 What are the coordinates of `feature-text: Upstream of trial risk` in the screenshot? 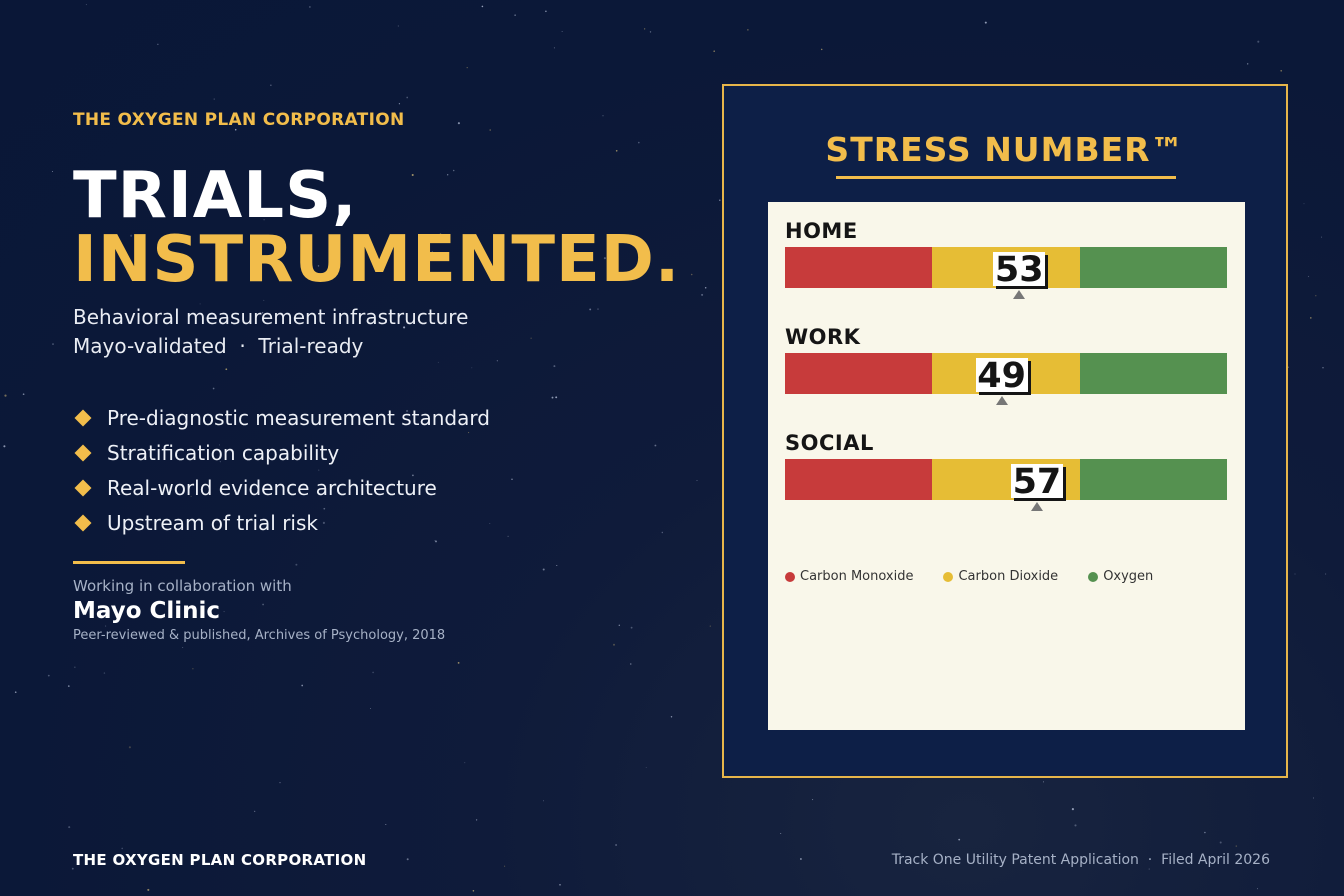 It's located at (212, 522).